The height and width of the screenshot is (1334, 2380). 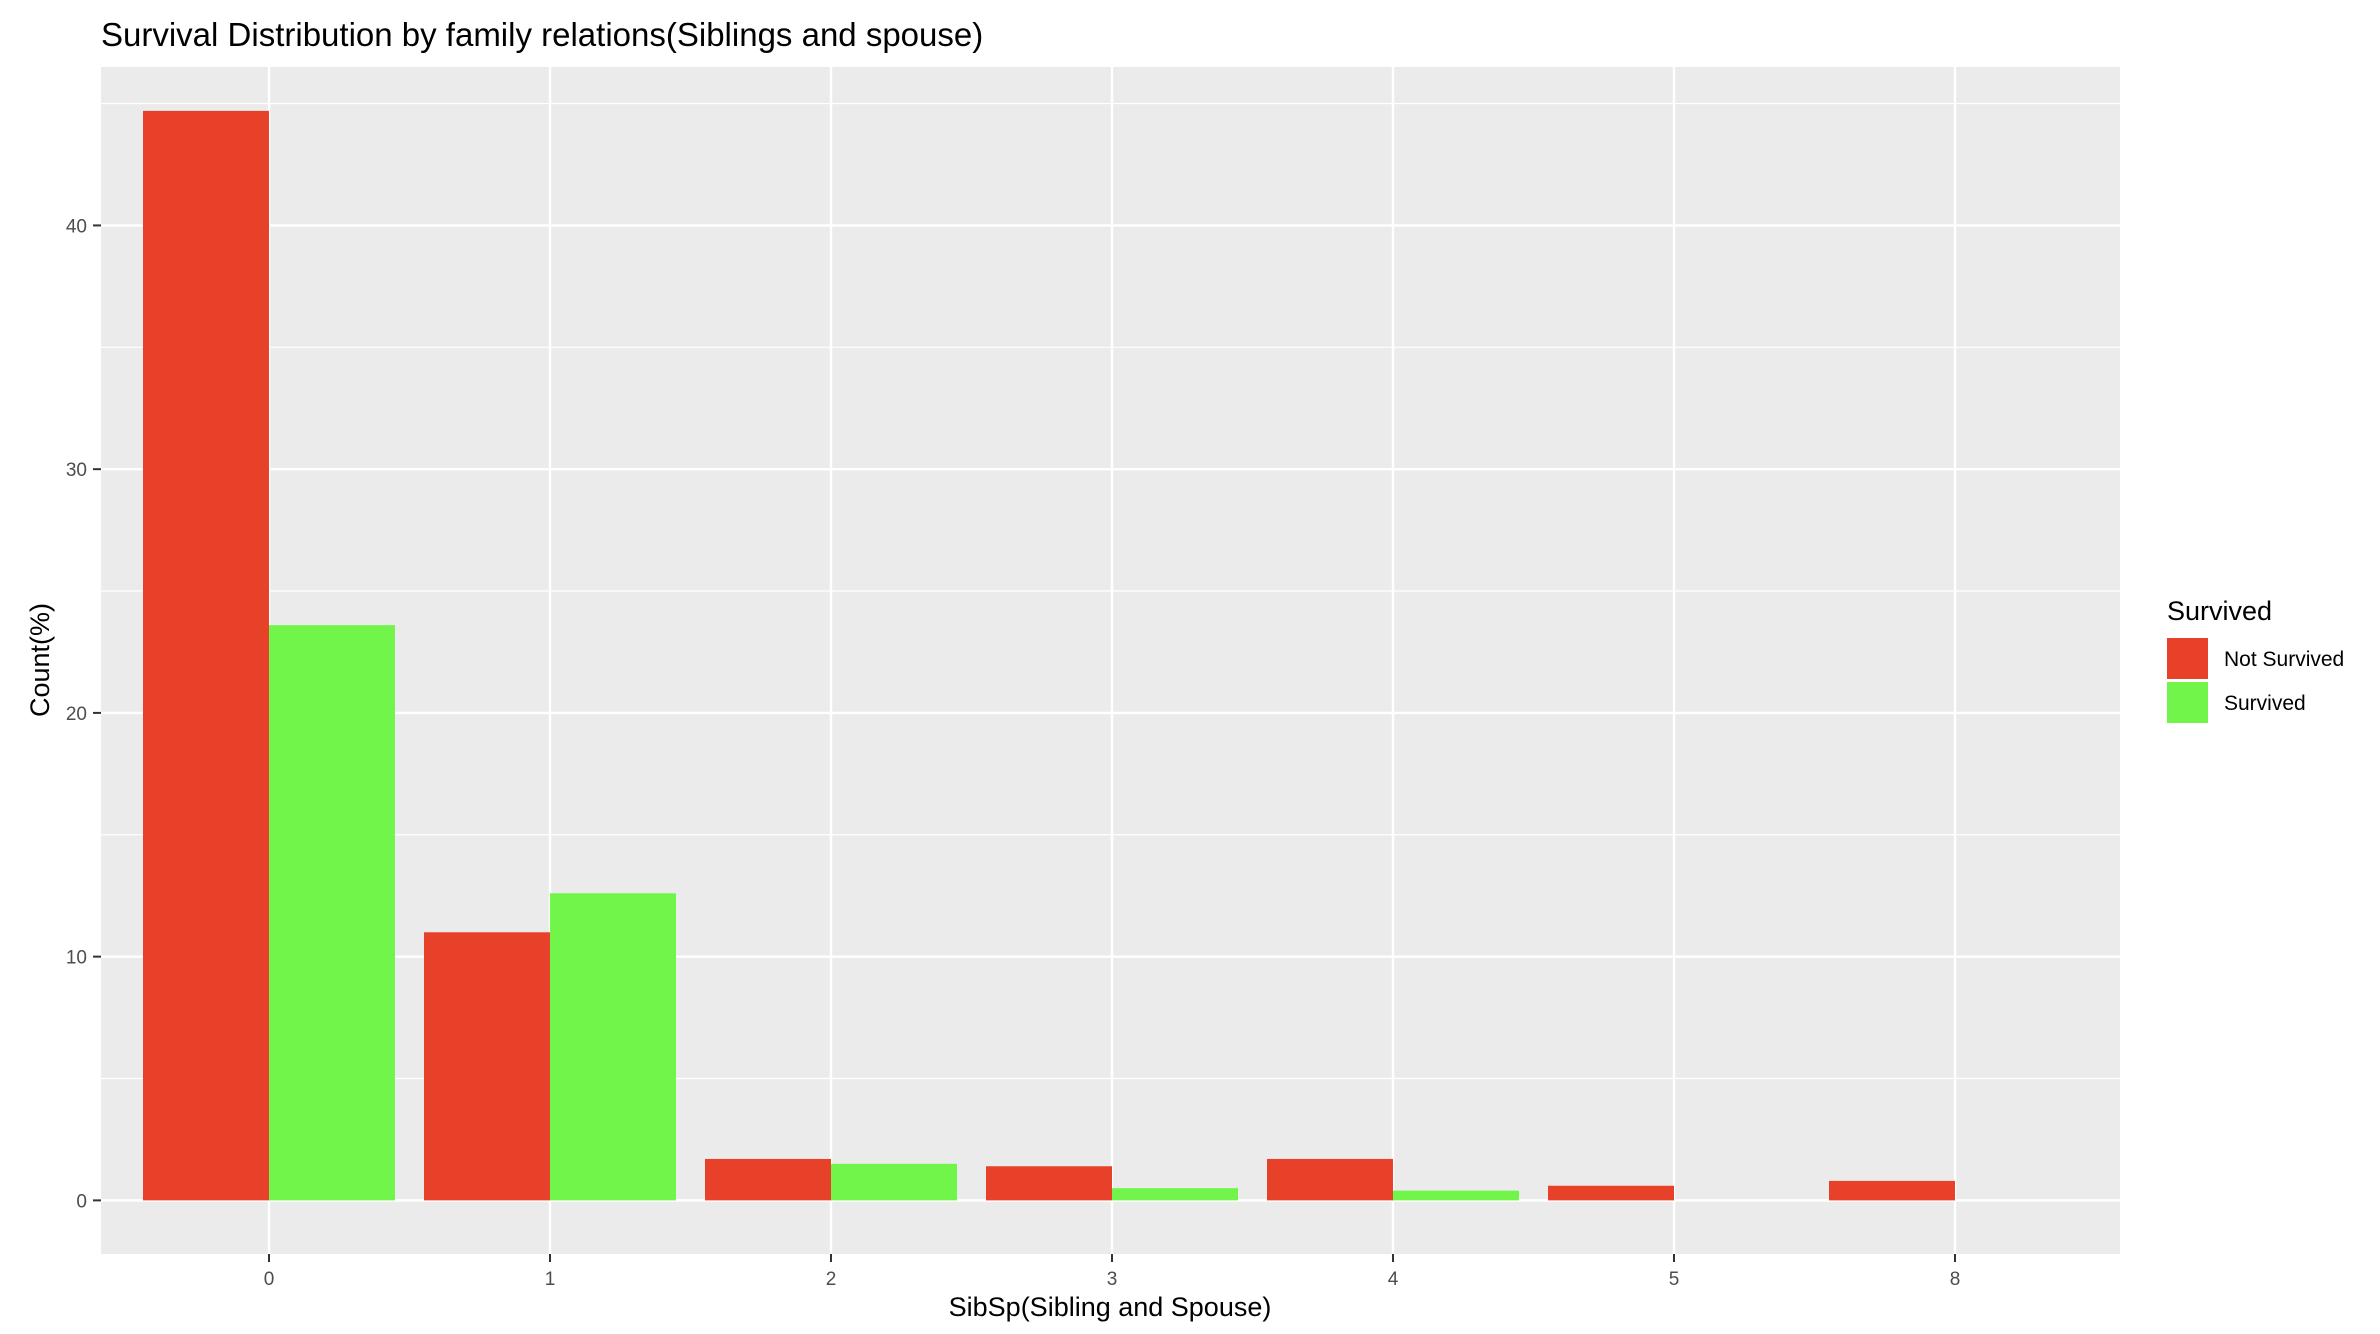 I want to click on y-tick-label: 10, so click(x=76, y=958).